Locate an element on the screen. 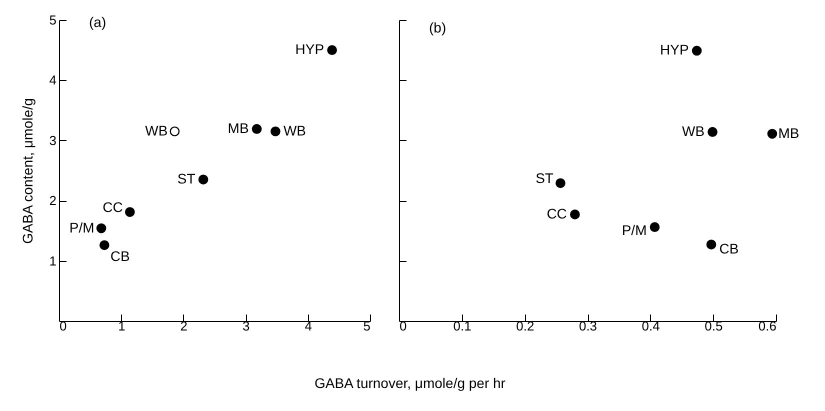 The image size is (825, 411). y-axis-title: GABA content, μmole/g is located at coordinates (27, 171).